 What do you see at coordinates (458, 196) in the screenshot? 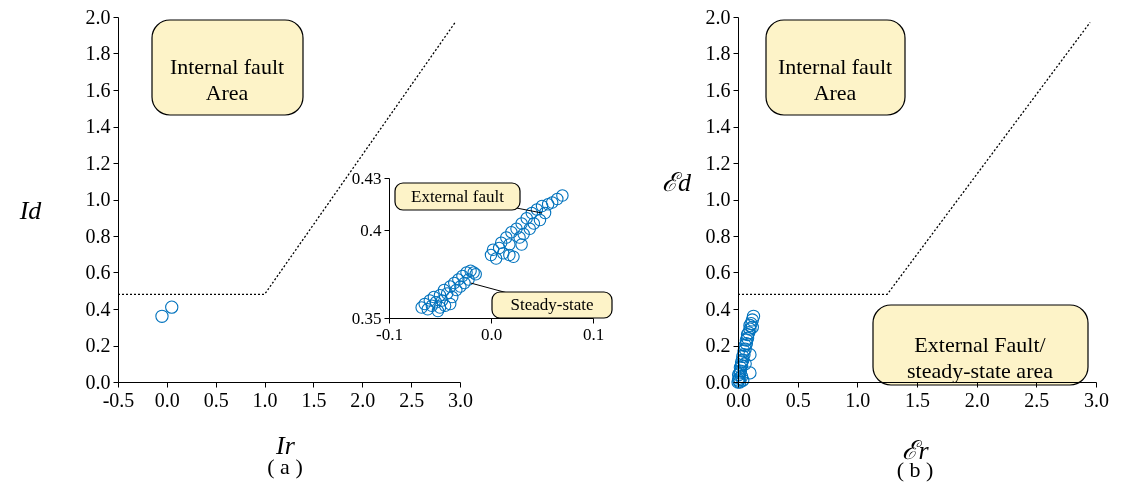
I see `annotation: External fault` at bounding box center [458, 196].